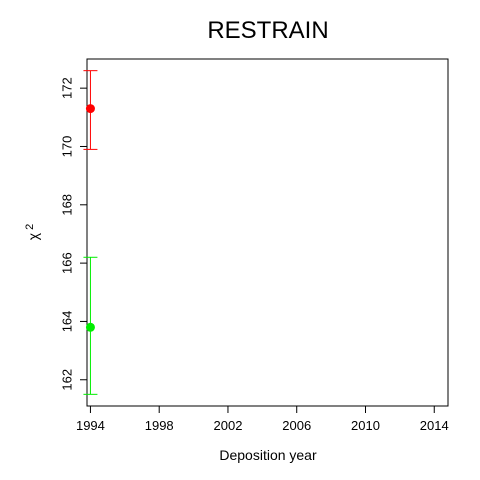 The width and height of the screenshot is (480, 480). What do you see at coordinates (66, 88) in the screenshot?
I see `y-tick-label: 172` at bounding box center [66, 88].